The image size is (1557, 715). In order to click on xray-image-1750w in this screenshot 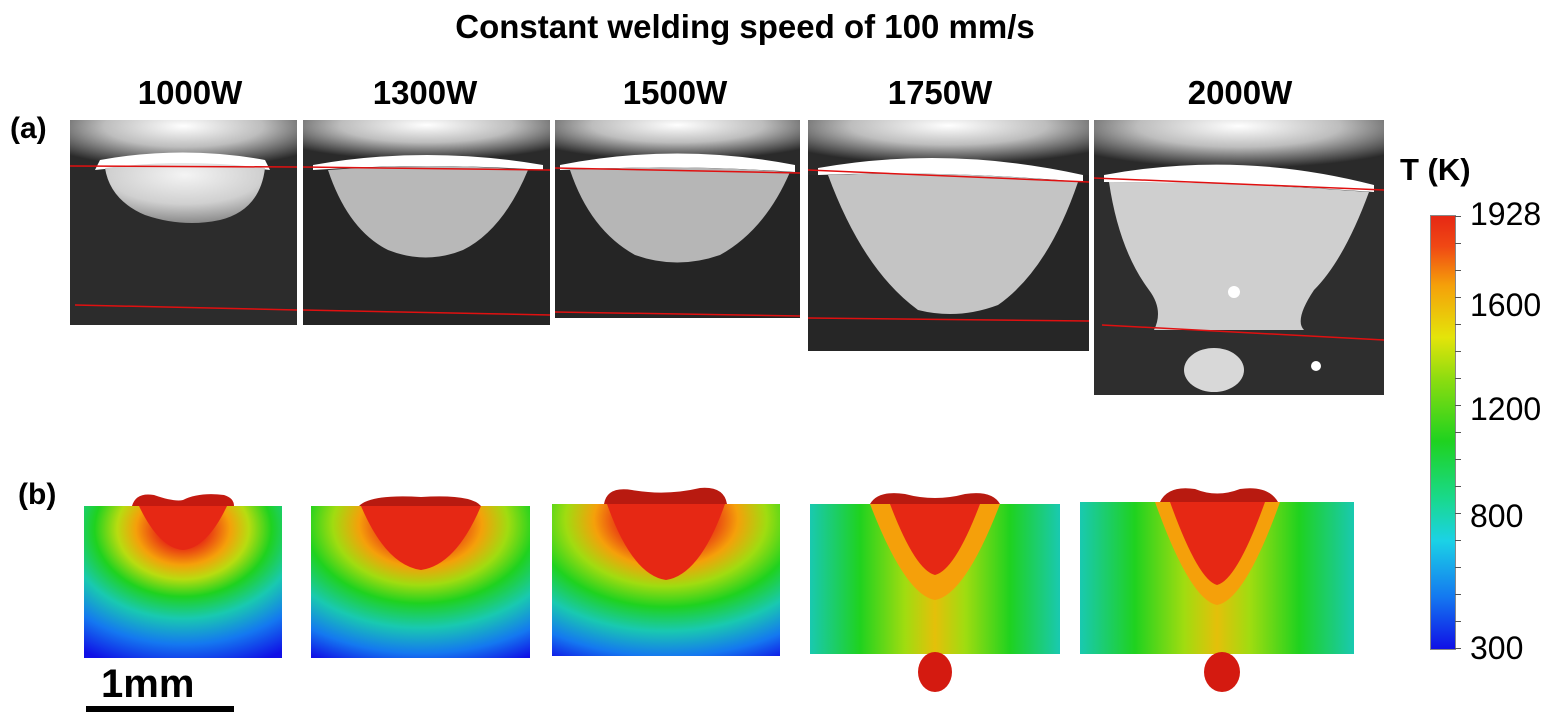, I will do `click(948, 235)`.